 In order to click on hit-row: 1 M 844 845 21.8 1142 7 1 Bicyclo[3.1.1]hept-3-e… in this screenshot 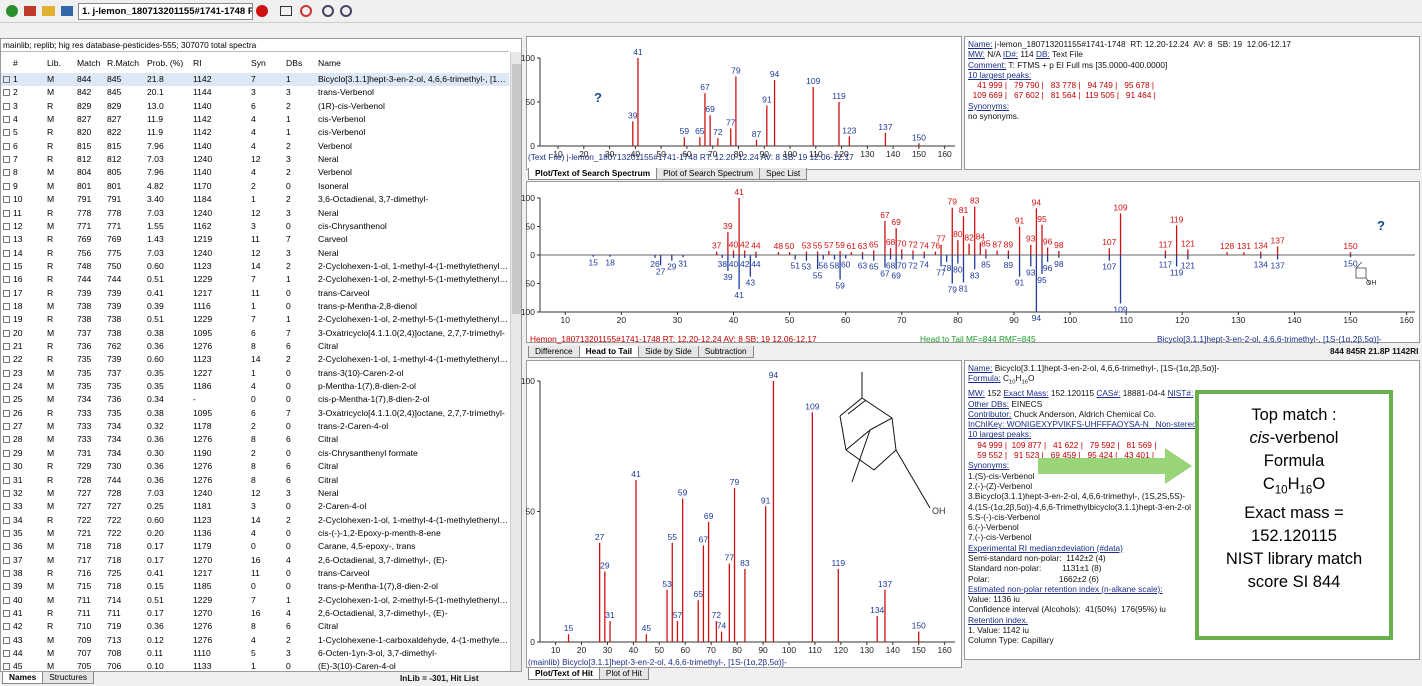, I will do `click(255, 79)`.